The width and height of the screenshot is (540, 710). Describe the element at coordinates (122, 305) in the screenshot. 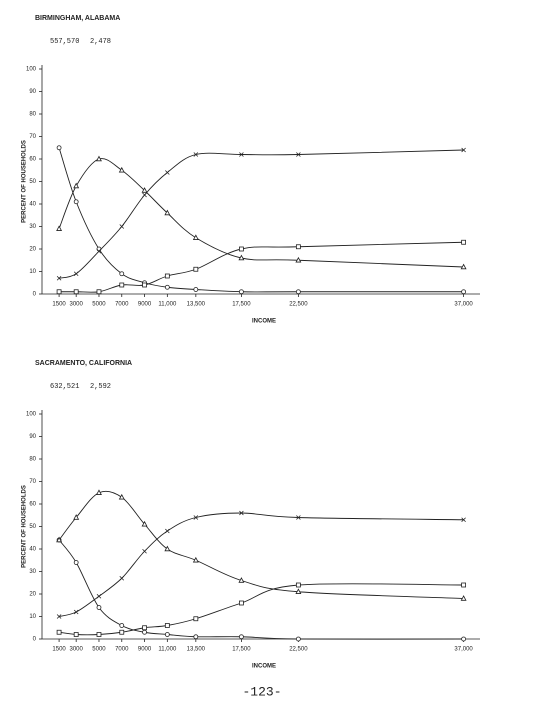

I see `x-tick-label: 7000` at that location.